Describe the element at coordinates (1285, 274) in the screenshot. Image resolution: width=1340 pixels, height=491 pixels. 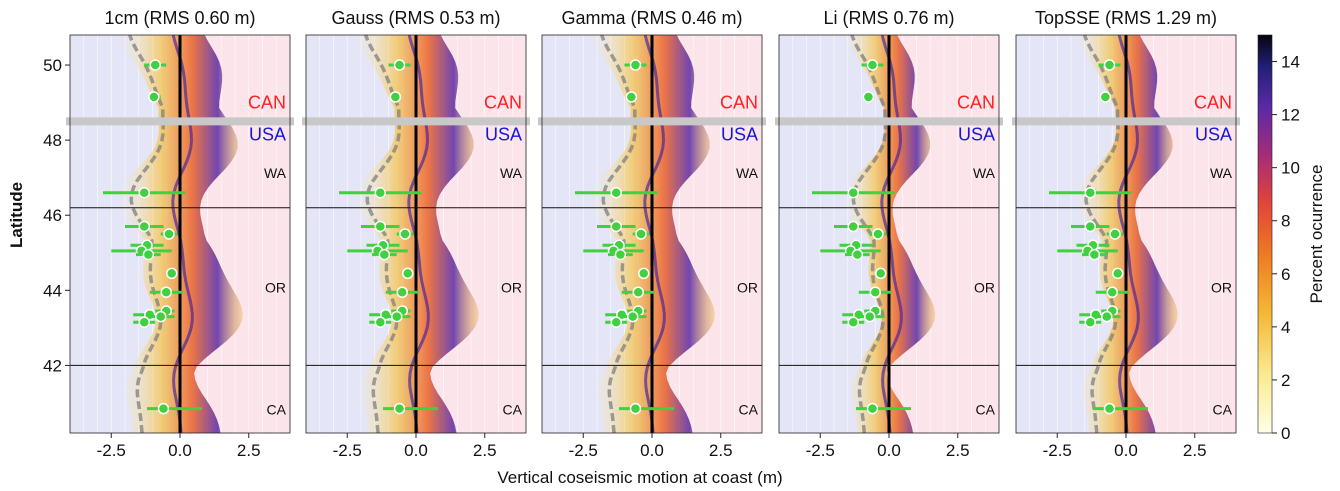
I see `colorbar-tick-label: 6` at that location.